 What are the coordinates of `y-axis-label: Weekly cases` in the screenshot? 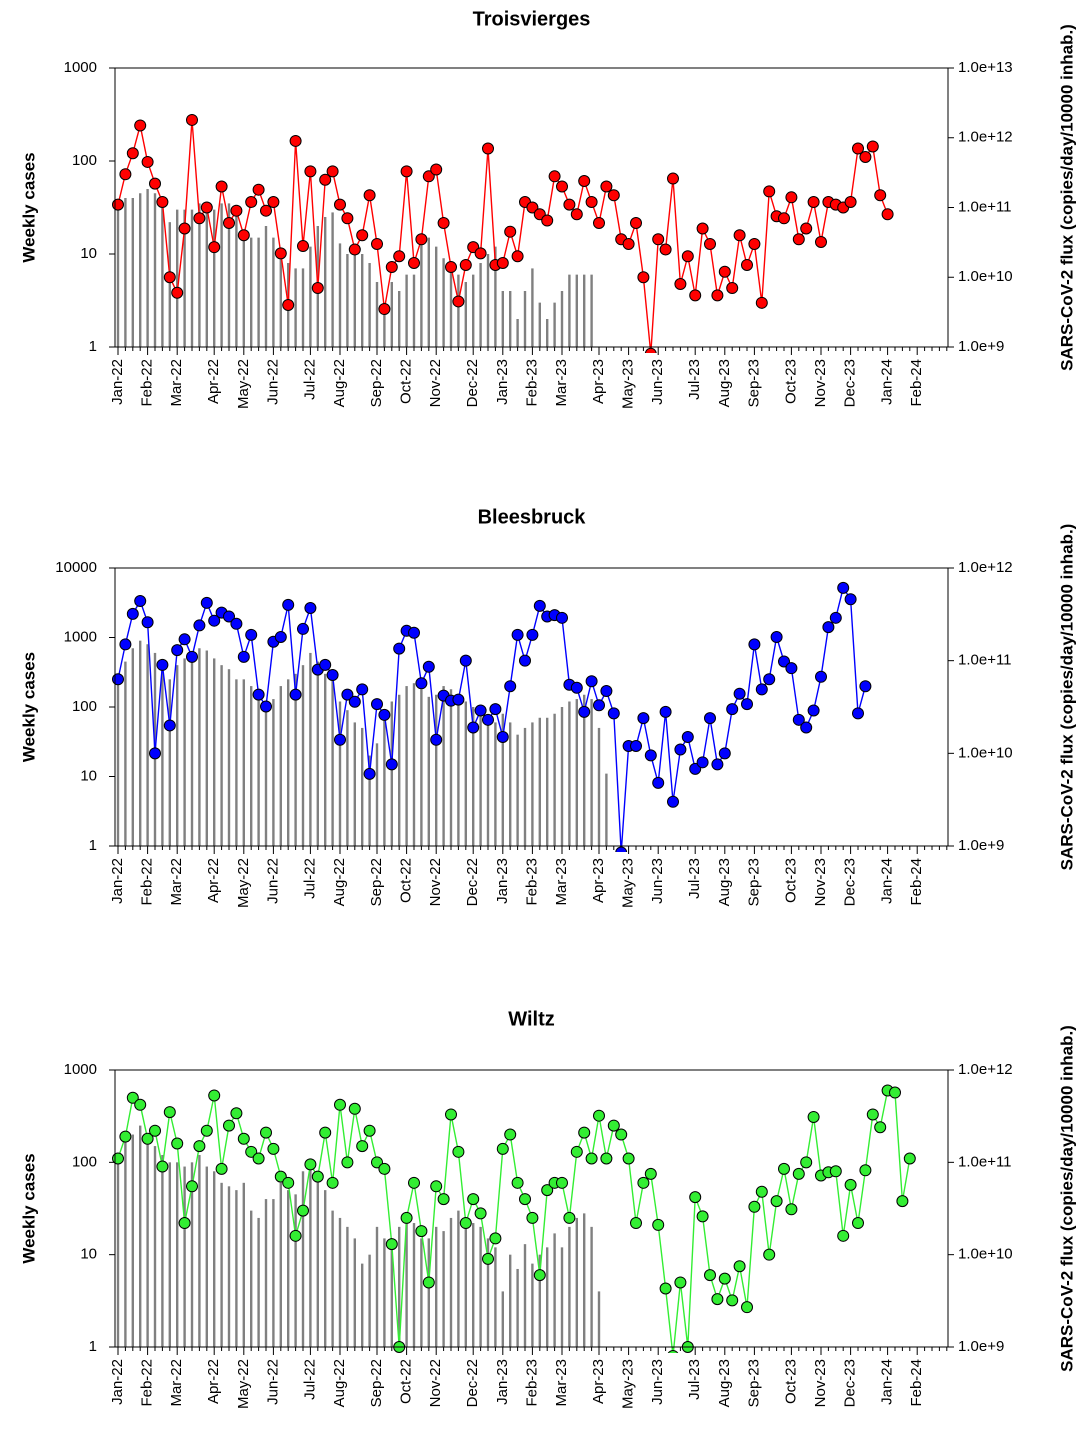 It's located at (28, 1208).